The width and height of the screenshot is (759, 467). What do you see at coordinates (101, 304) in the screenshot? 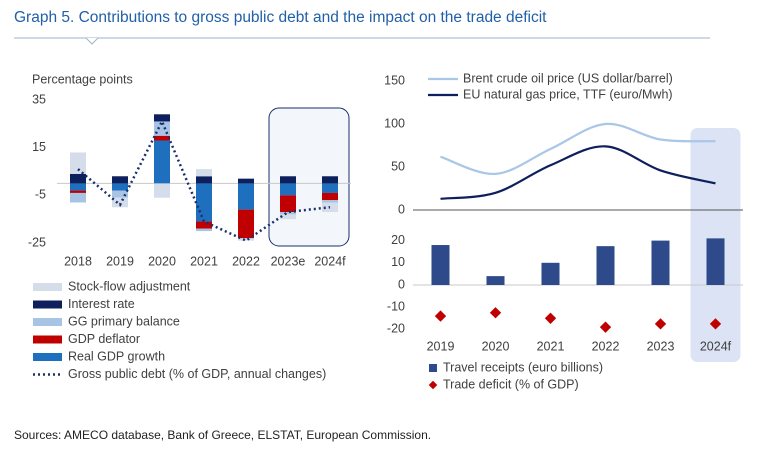
I see `legend-label: Interest rate` at bounding box center [101, 304].